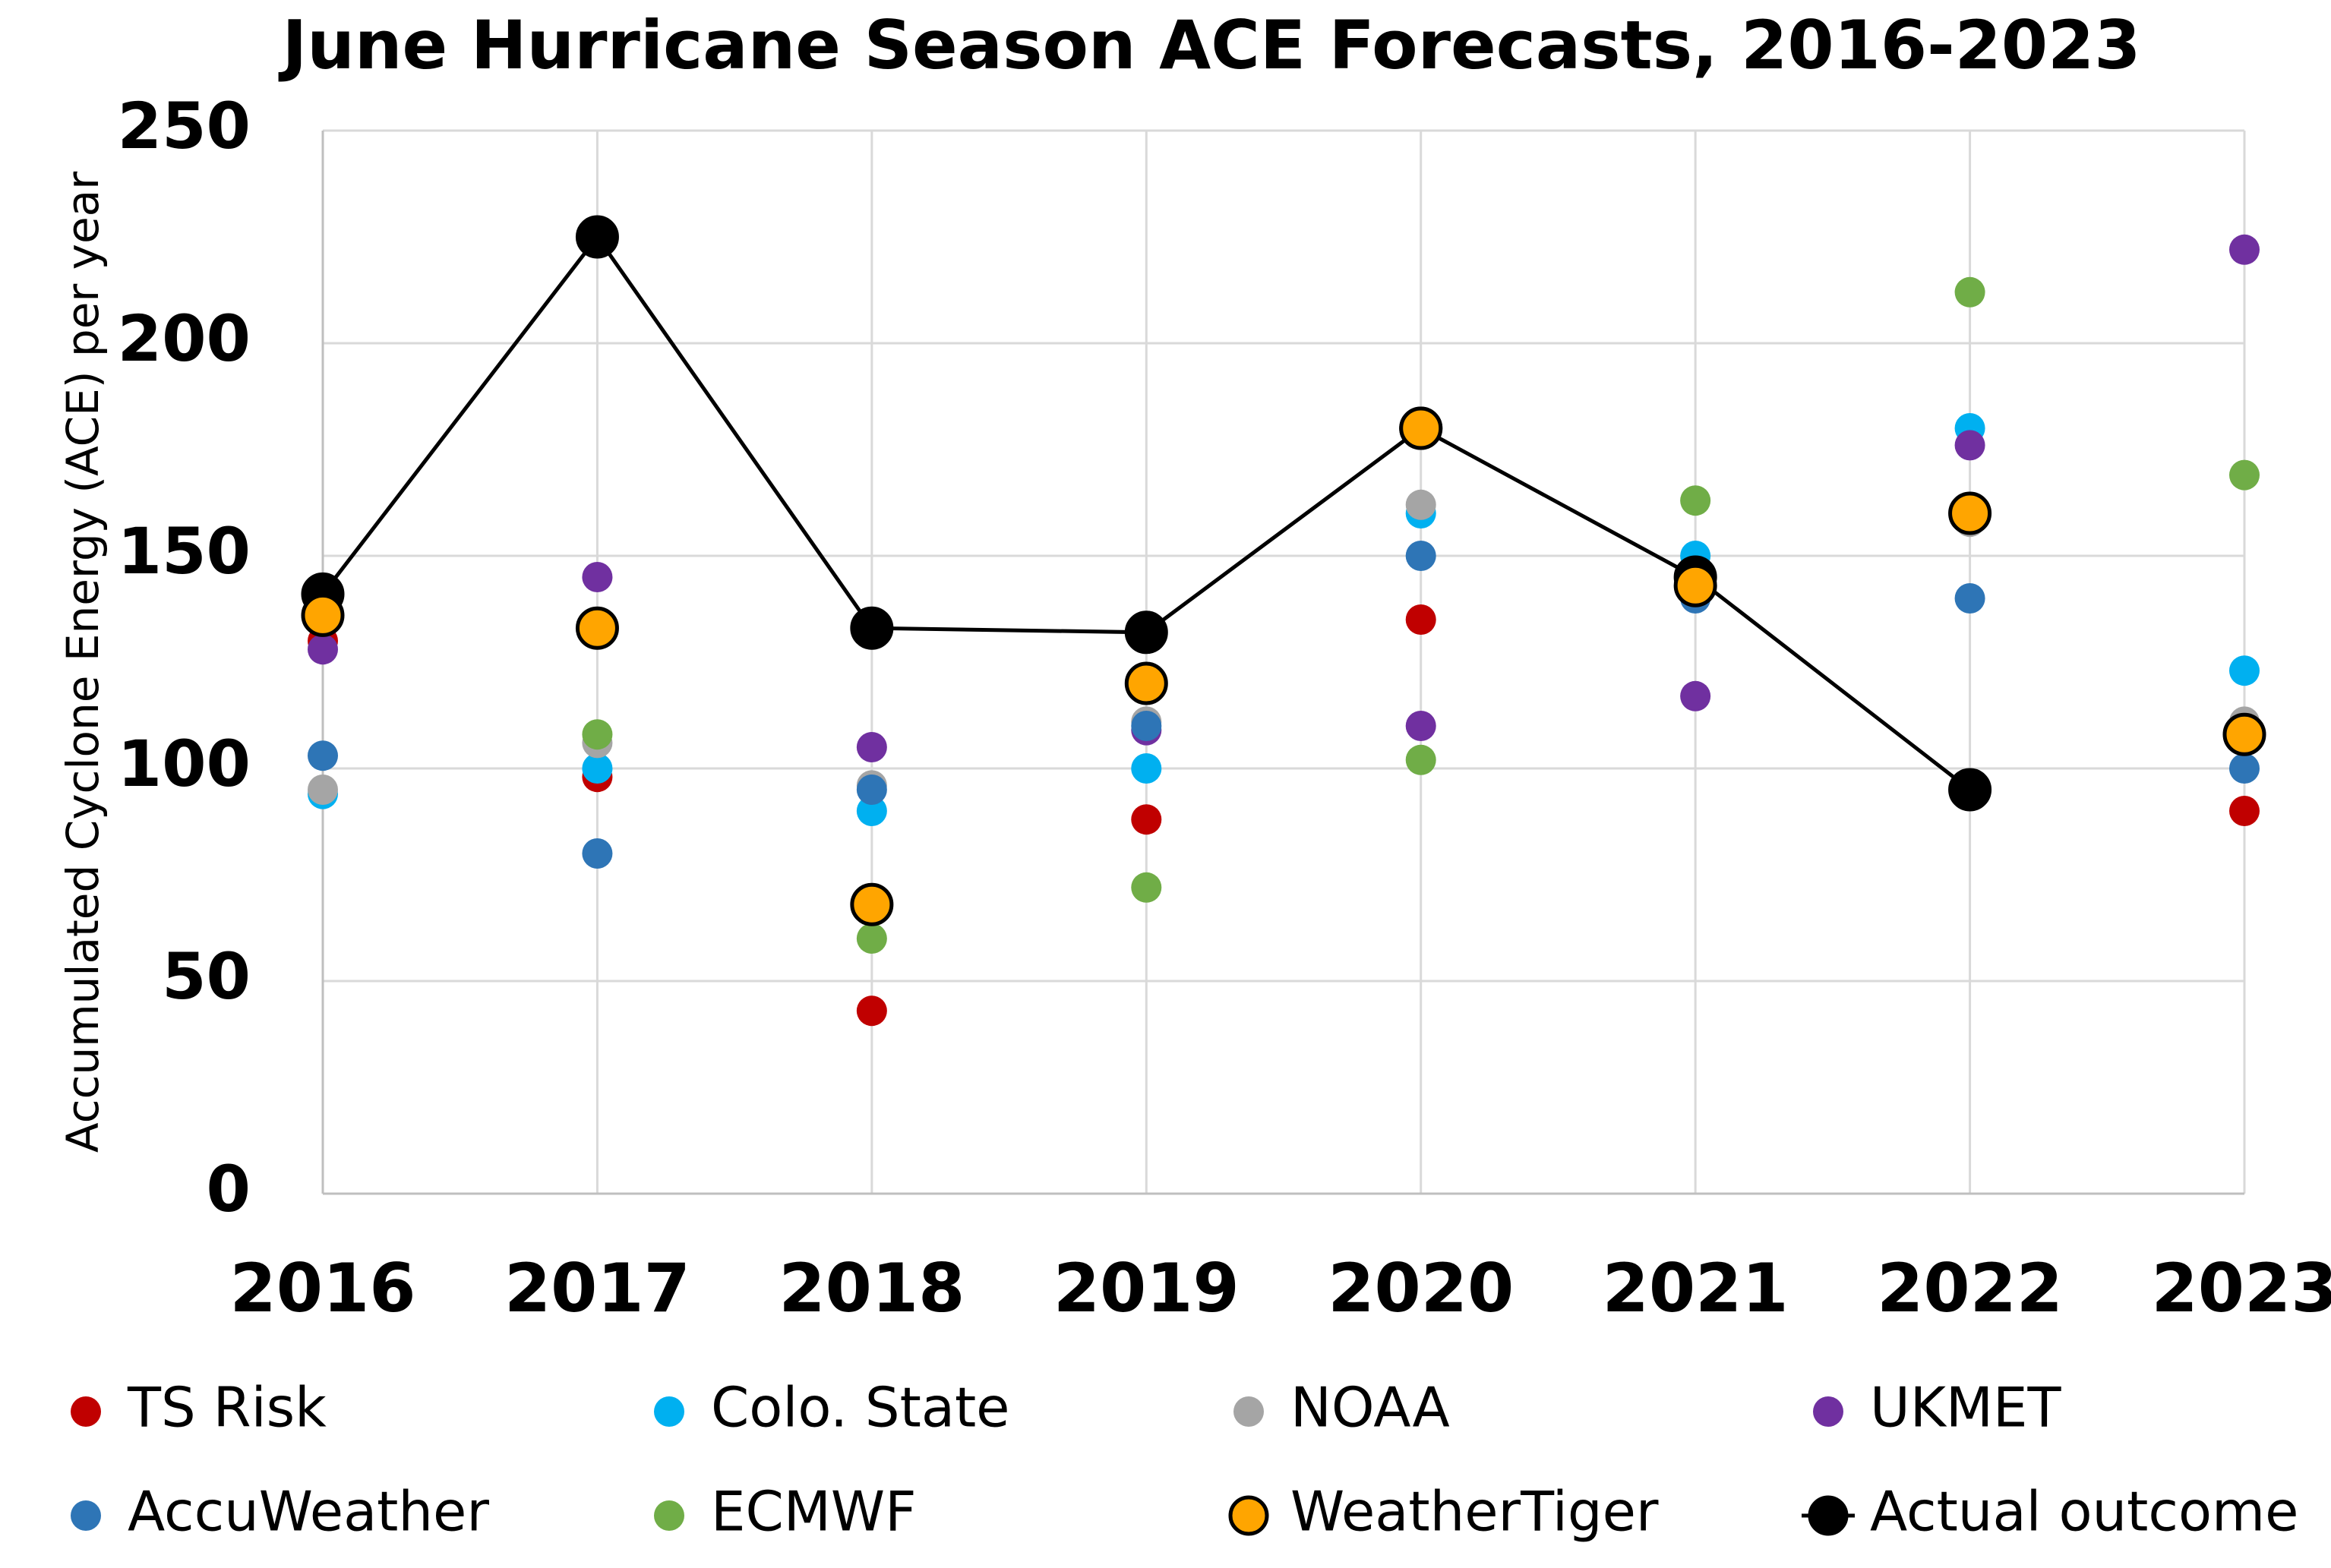 This screenshot has height=1568, width=2331. I want to click on x-tick-label: 2016, so click(323, 1288).